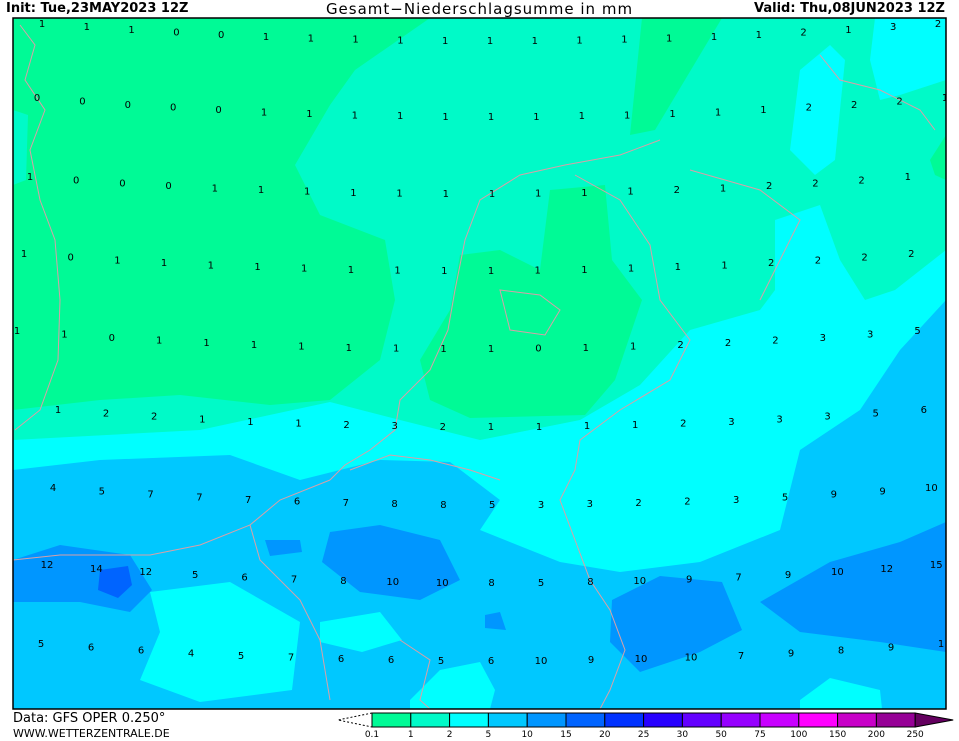 This screenshot has height=741, width=959. Describe the element at coordinates (799, 735) in the screenshot. I see `legend-label: 100` at that location.